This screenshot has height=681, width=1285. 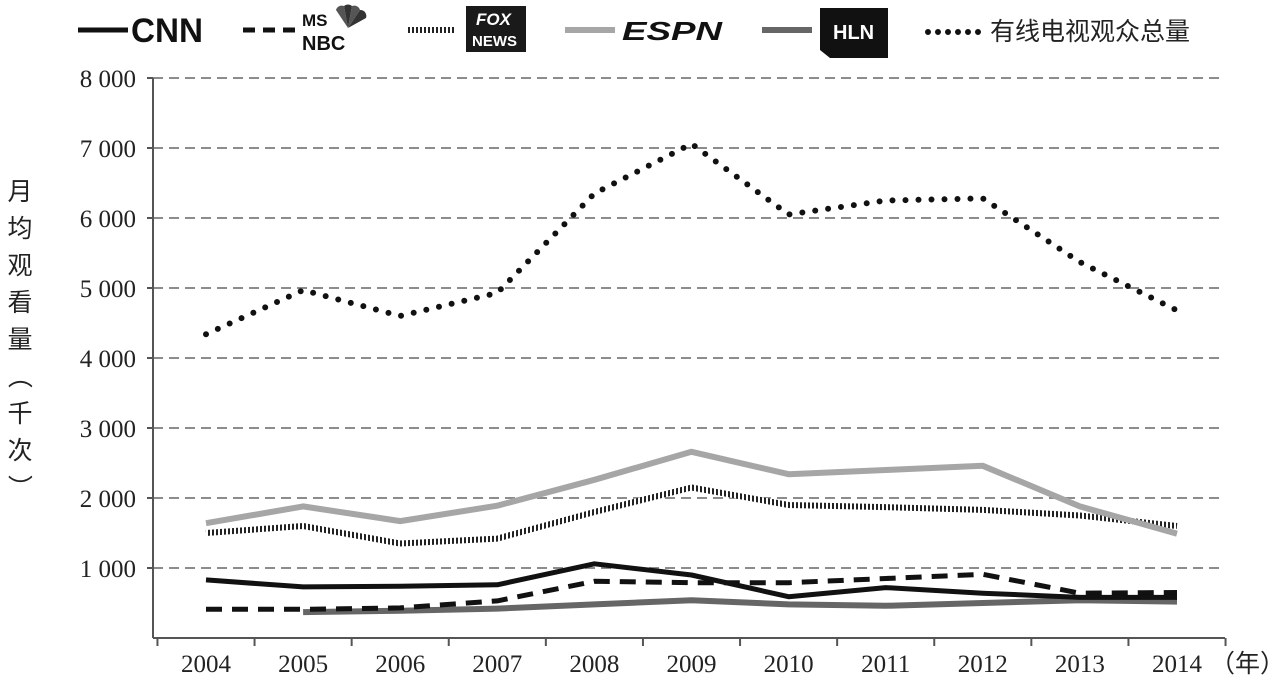 I want to click on legend-total-label: 有线电视观众总量, so click(x=1090, y=31).